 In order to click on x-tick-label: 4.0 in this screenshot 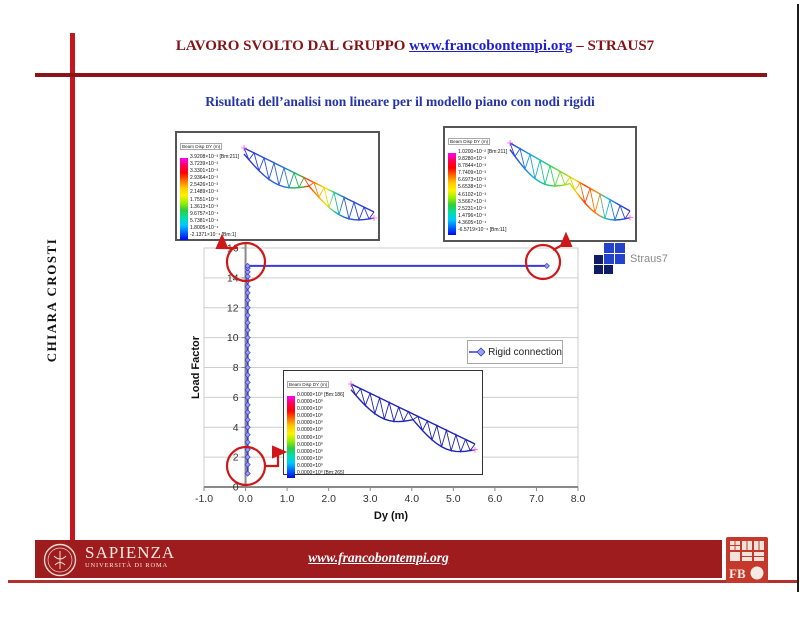, I will do `click(411, 499)`.